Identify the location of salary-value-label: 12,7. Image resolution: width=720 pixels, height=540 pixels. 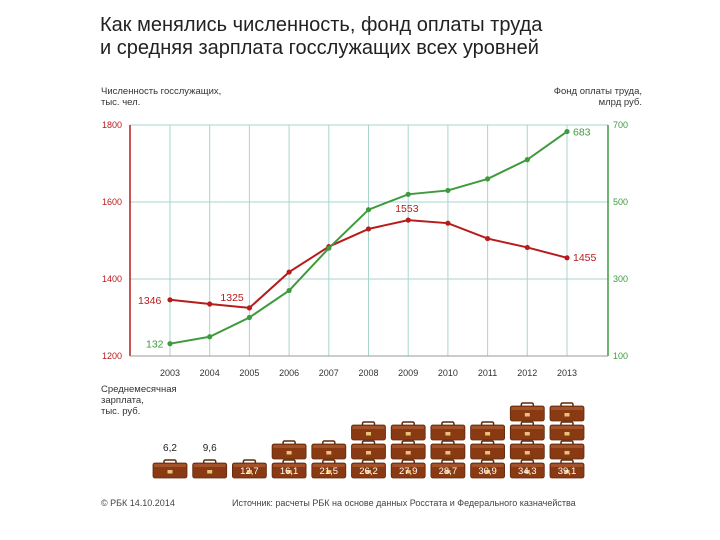
(249, 471).